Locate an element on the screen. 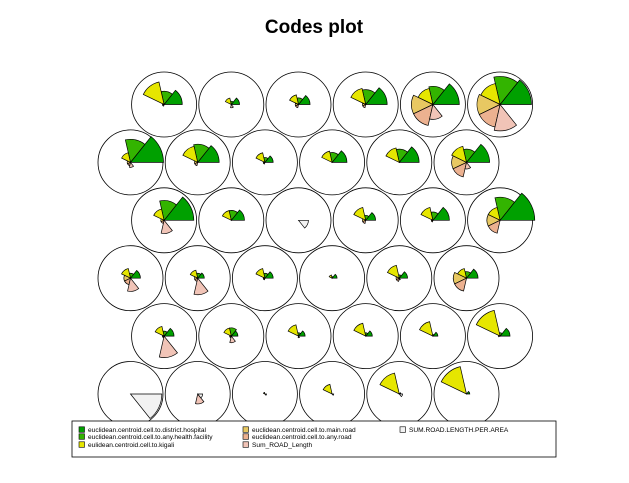 This screenshot has width=629, height=483. legend-label: euclidean.centroid.cell.to.any.road is located at coordinates (302, 437).